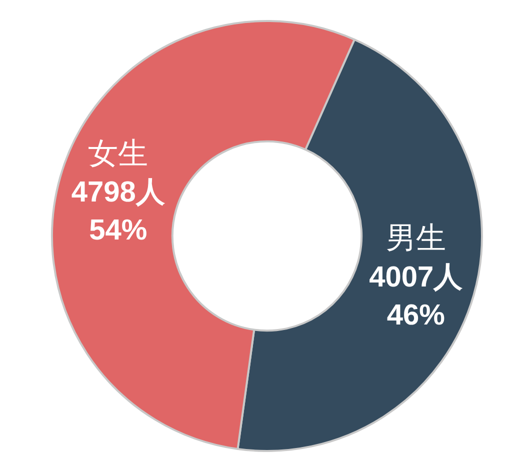 The width and height of the screenshot is (507, 460). What do you see at coordinates (416, 238) in the screenshot?
I see `slice-label: 男生` at bounding box center [416, 238].